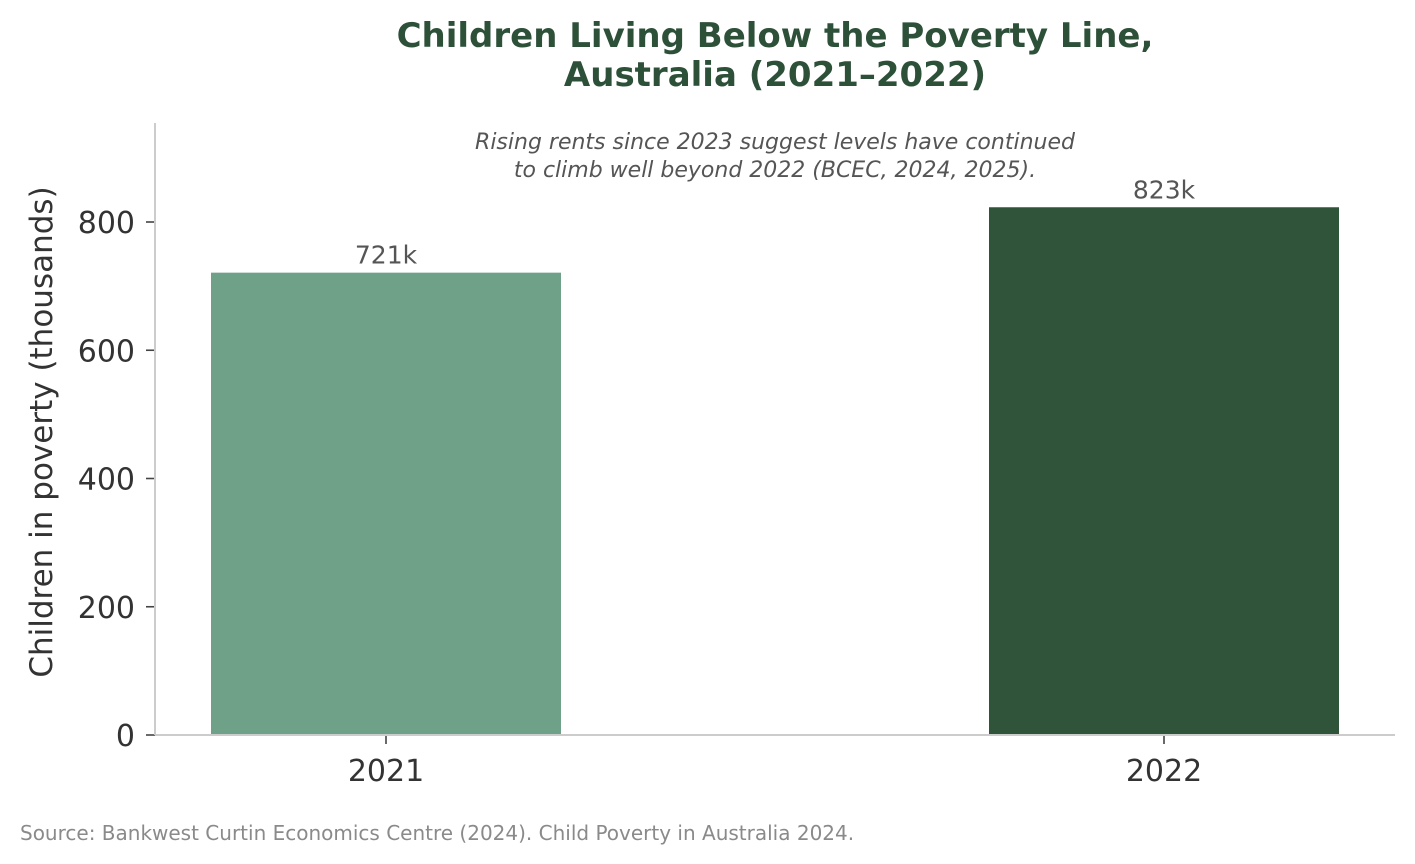  What do you see at coordinates (42, 431) in the screenshot?
I see `y-axis-label: Children in poverty (thousands)` at bounding box center [42, 431].